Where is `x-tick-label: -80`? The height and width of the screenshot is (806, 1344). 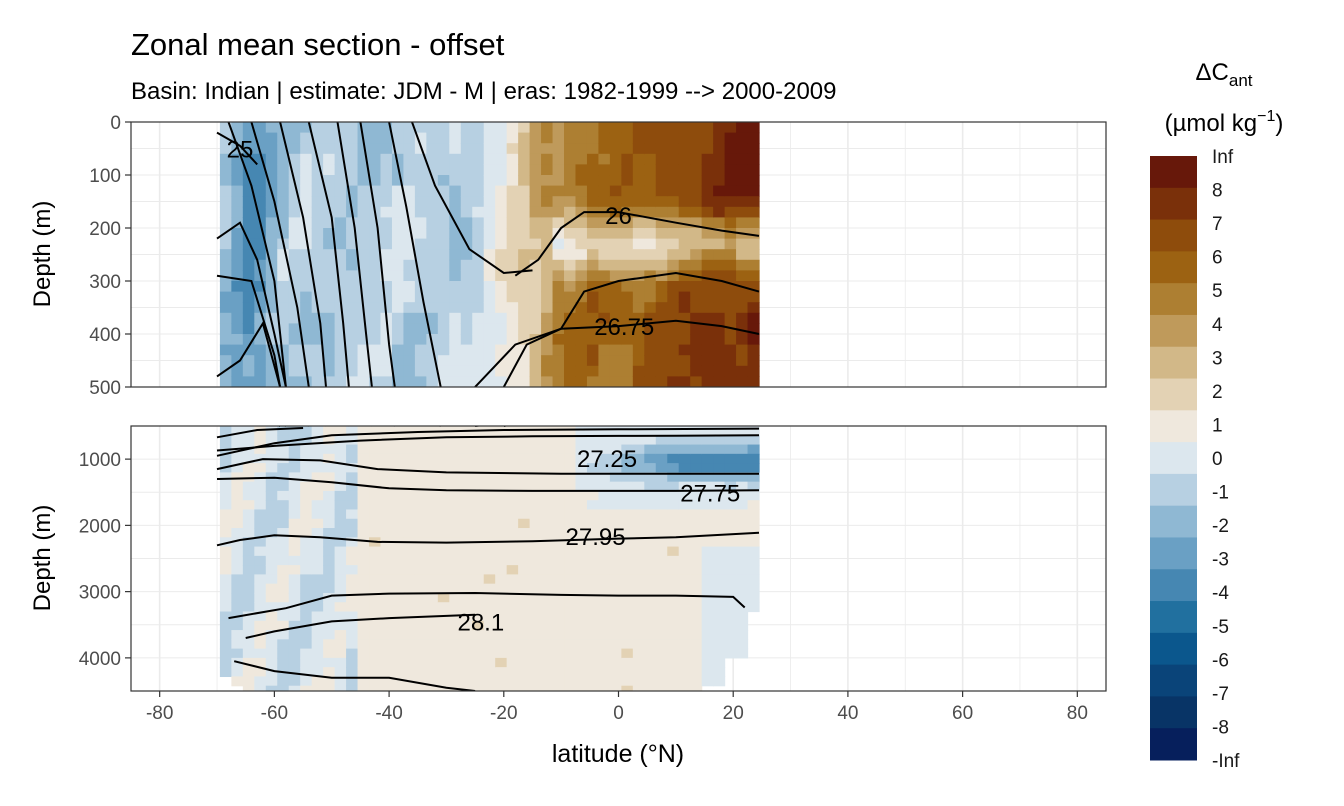 x-tick-label: -80 is located at coordinates (159, 713).